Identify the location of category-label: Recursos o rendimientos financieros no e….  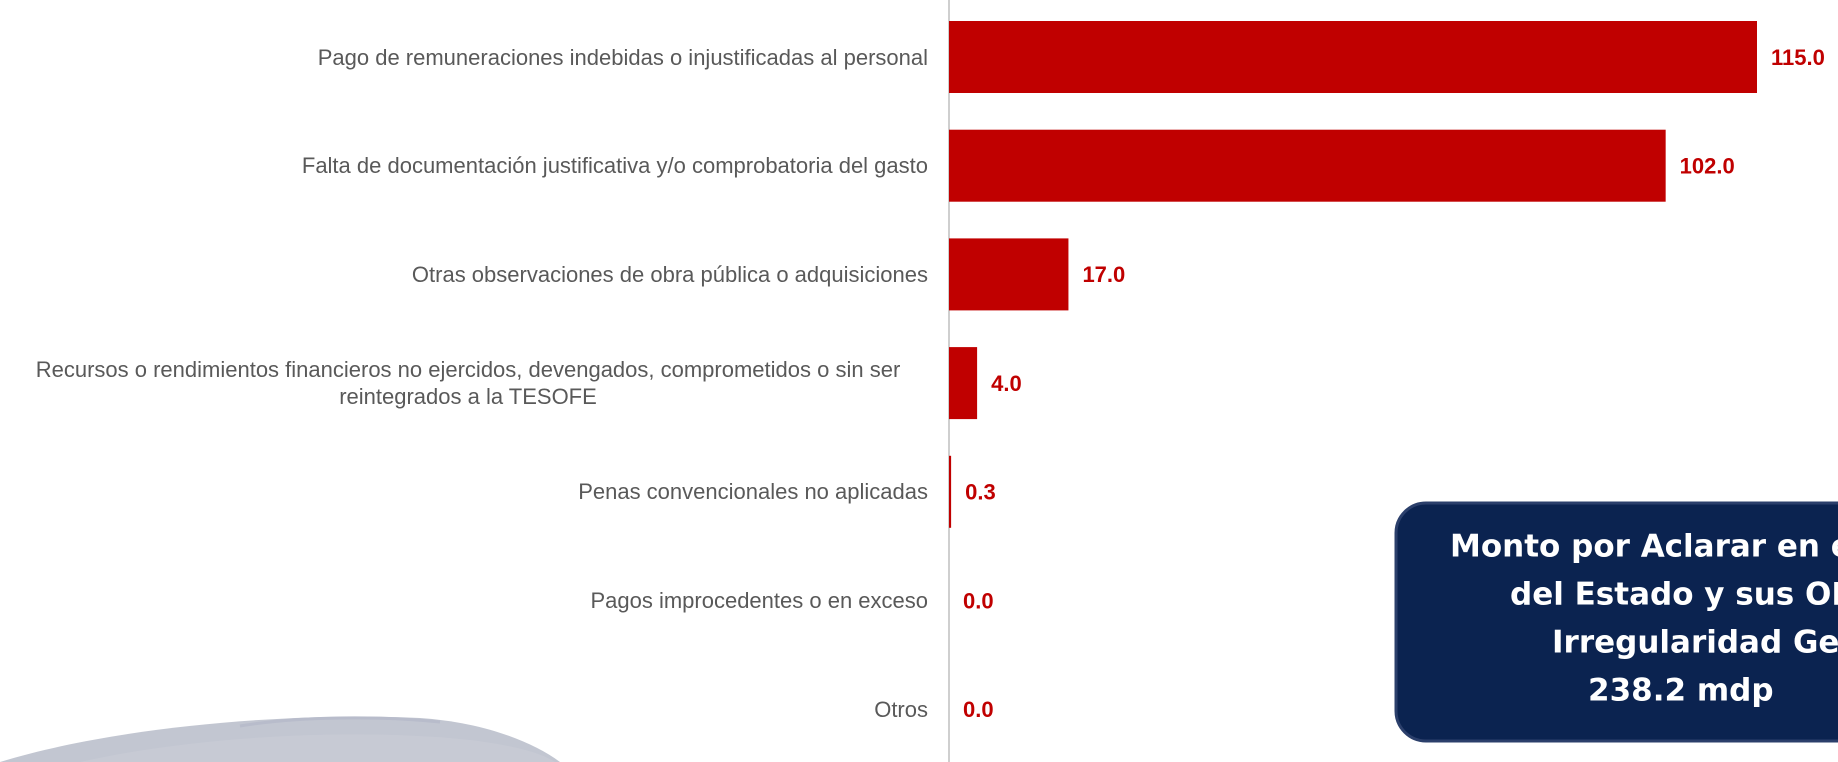
(468, 383).